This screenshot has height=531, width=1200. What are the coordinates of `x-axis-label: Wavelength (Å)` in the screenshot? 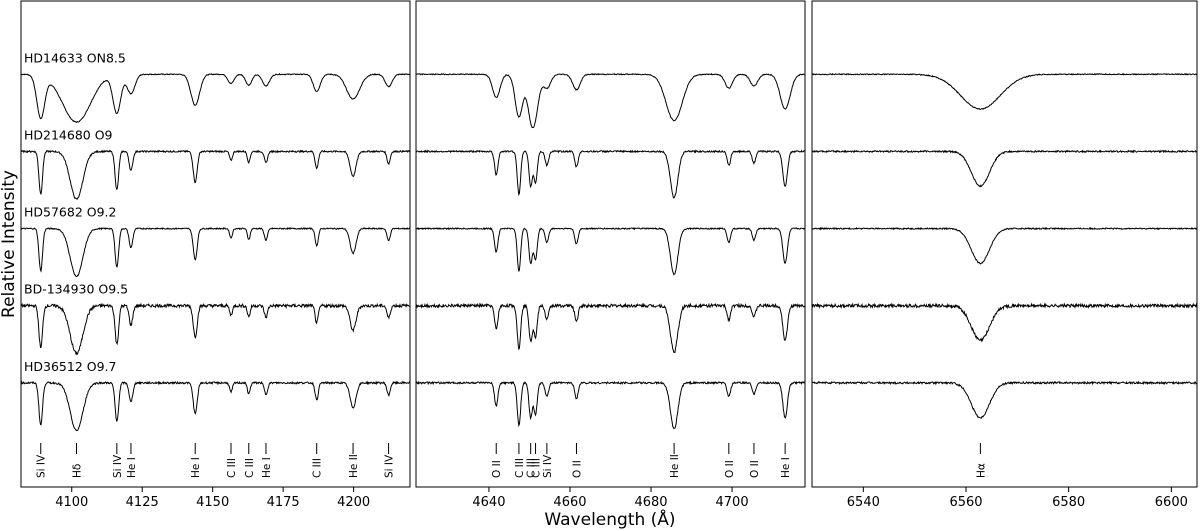 It's located at (609, 519).